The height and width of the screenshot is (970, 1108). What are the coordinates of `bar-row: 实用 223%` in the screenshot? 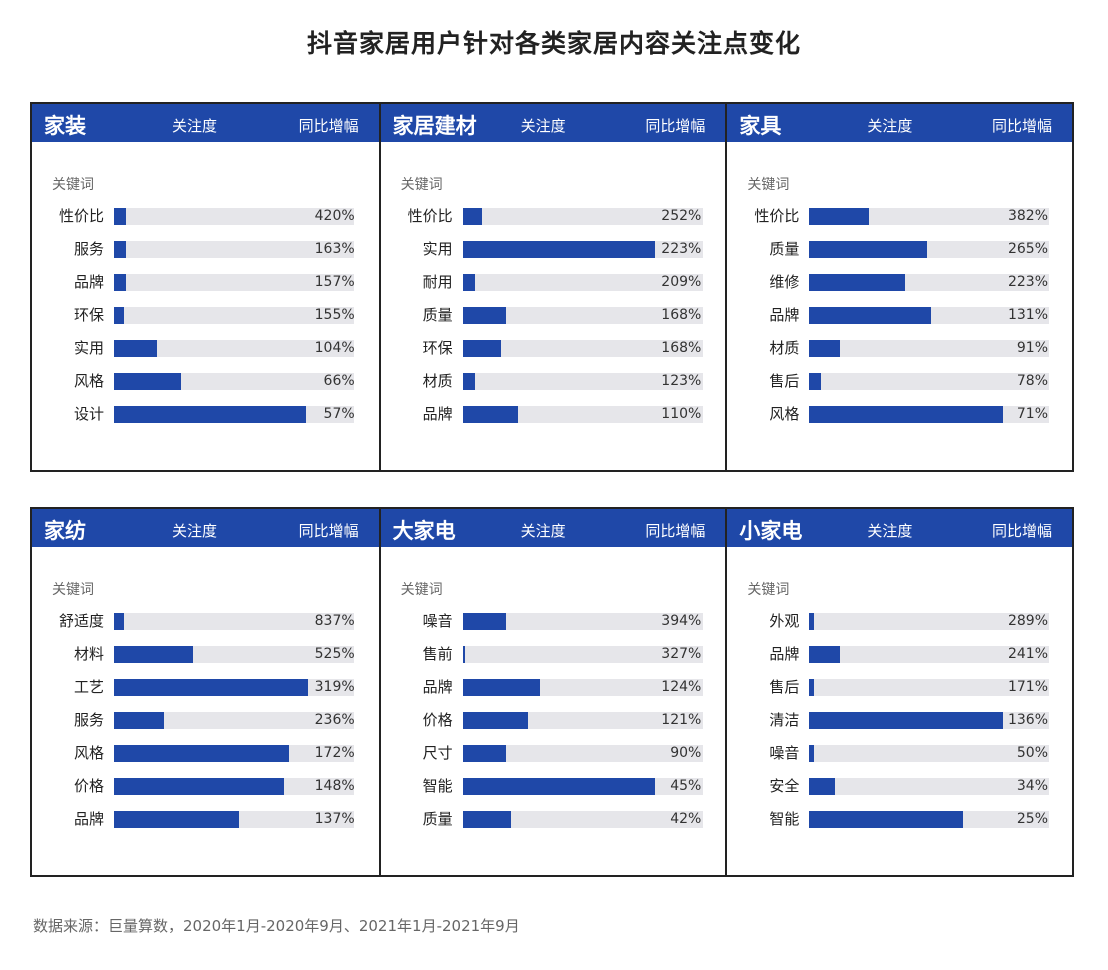 It's located at (553, 249).